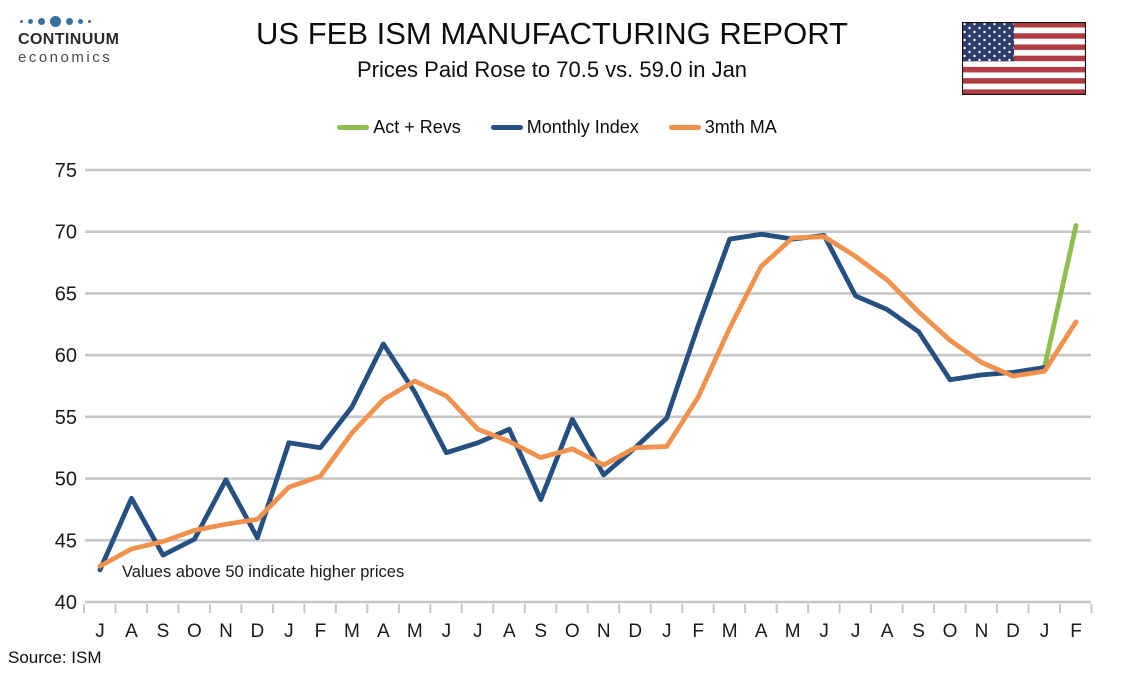 Image resolution: width=1134 pixels, height=680 pixels. Describe the element at coordinates (582, 127) in the screenshot. I see `legend-label: Monthly Index` at that location.